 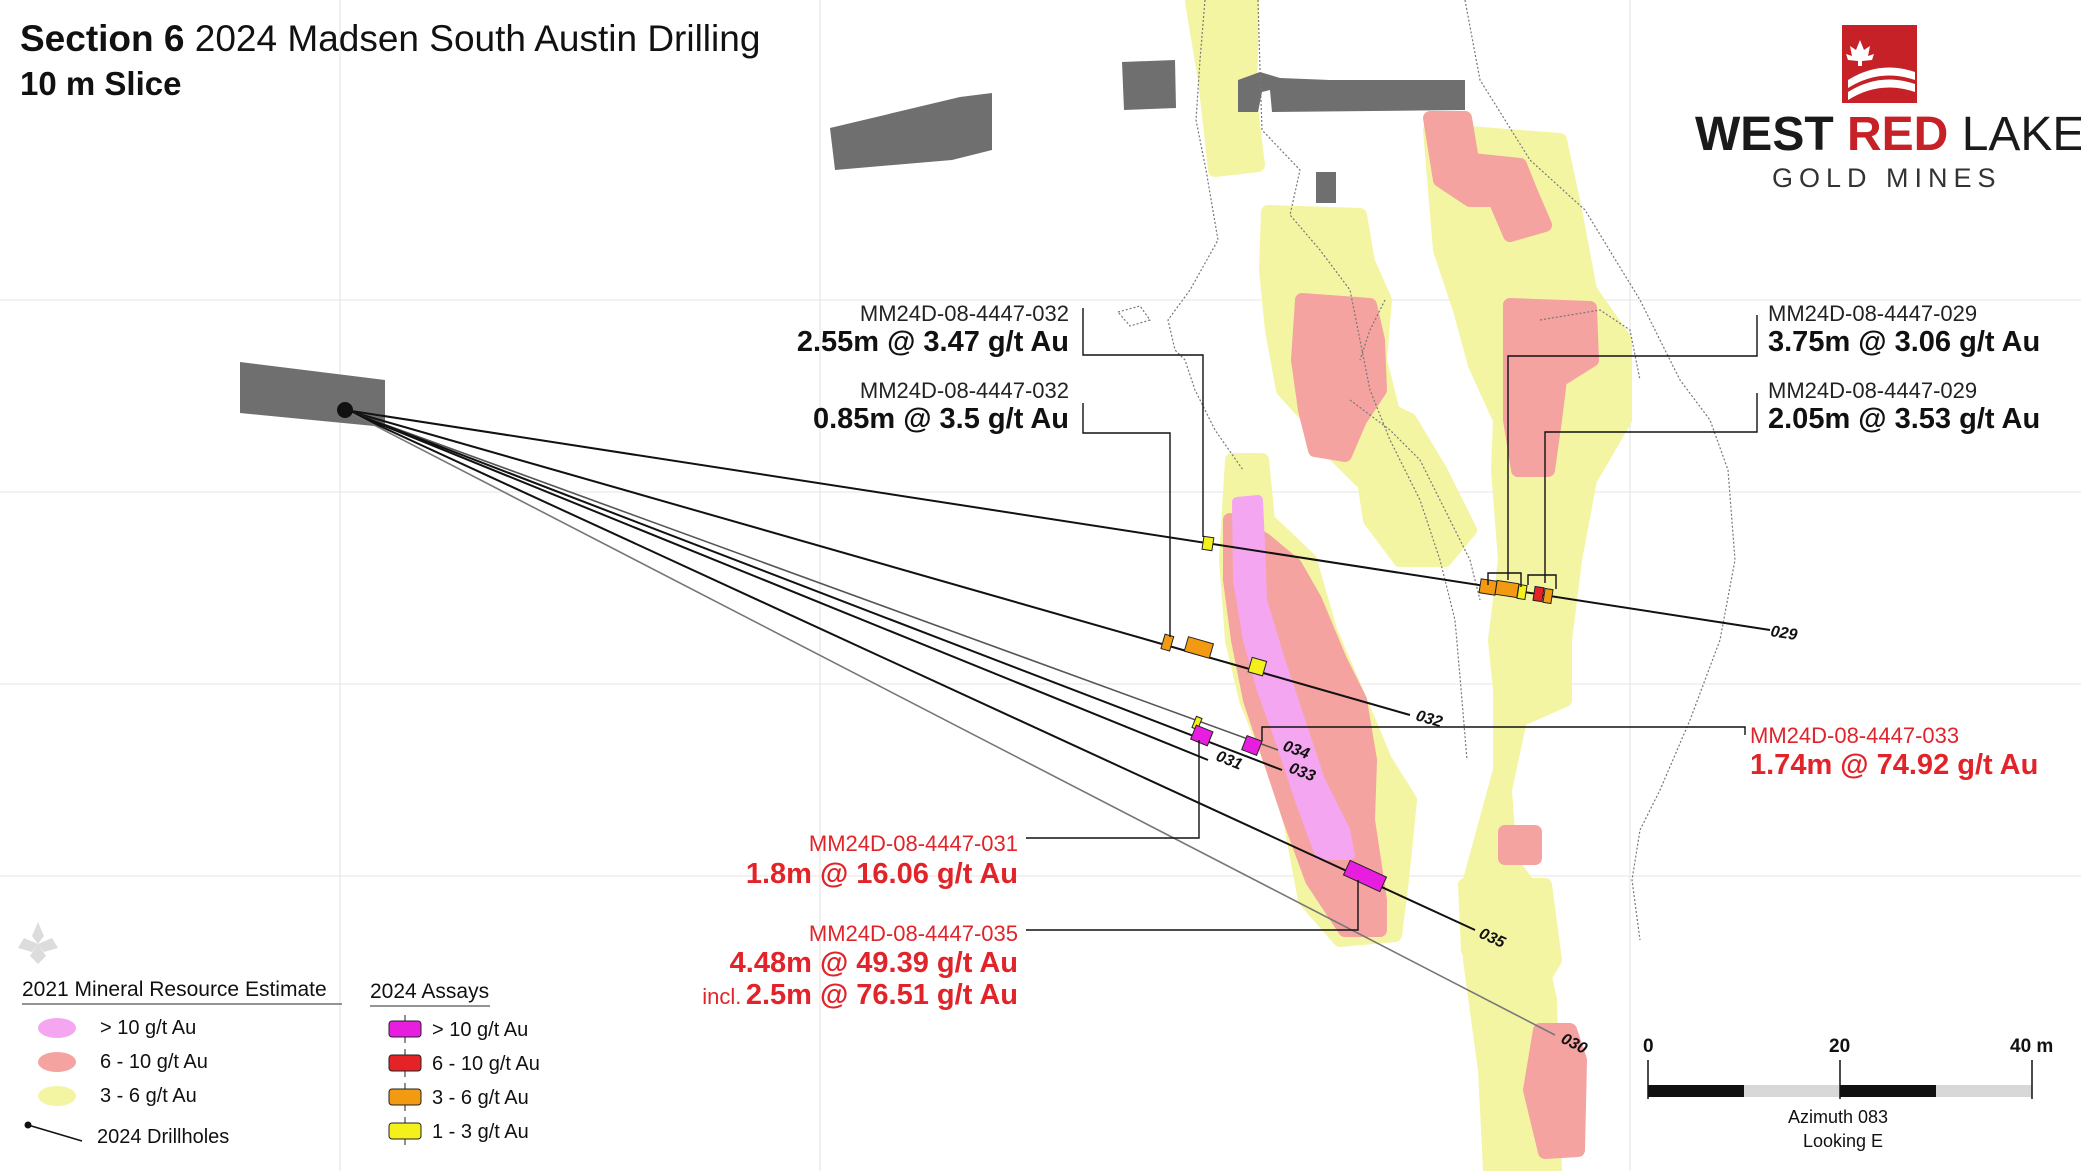 What do you see at coordinates (1904, 342) in the screenshot?
I see `callout-029-a-value: 3.75m @ 3.06 g/t Au` at bounding box center [1904, 342].